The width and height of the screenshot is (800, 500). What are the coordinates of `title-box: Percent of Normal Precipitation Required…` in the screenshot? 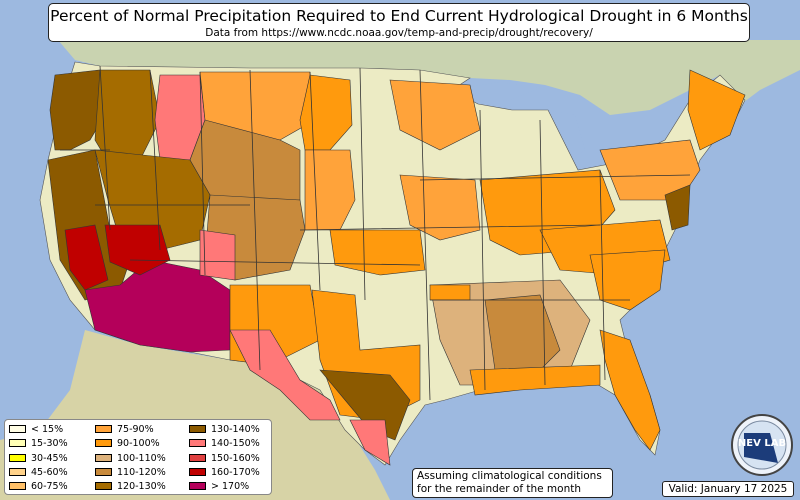 It's located at (399, 22).